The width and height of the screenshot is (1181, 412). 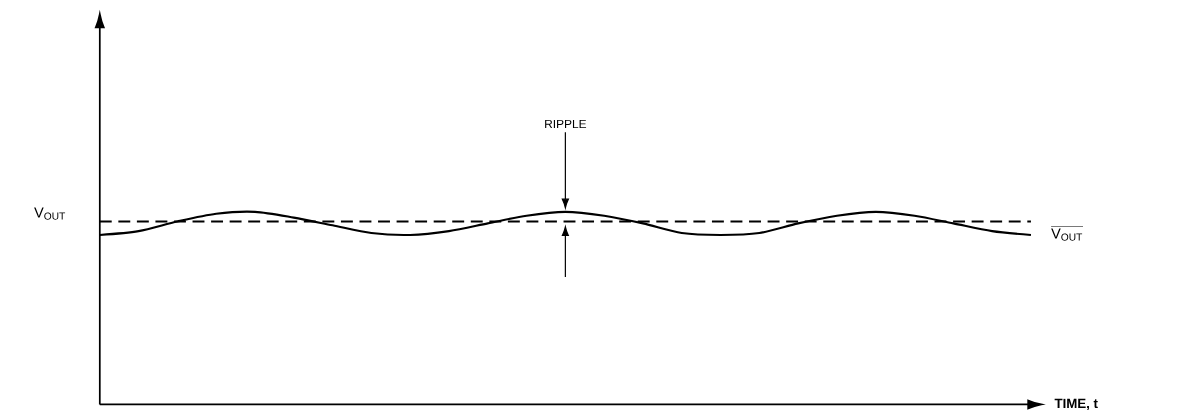 What do you see at coordinates (1076, 404) in the screenshot?
I see `x-axis-title: TIME, t` at bounding box center [1076, 404].